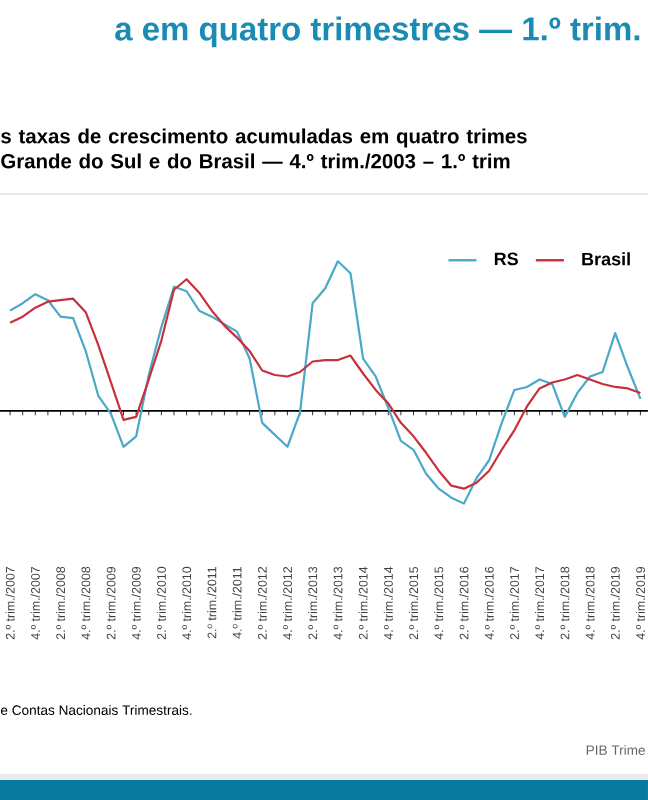  Describe the element at coordinates (264, 148) in the screenshot. I see `chart-subtitle: s taxas de crescimento acumuladas em quatro trimes Grande do Sul e do Brasil — 4.º trim./2003 – 1.º trim` at that location.